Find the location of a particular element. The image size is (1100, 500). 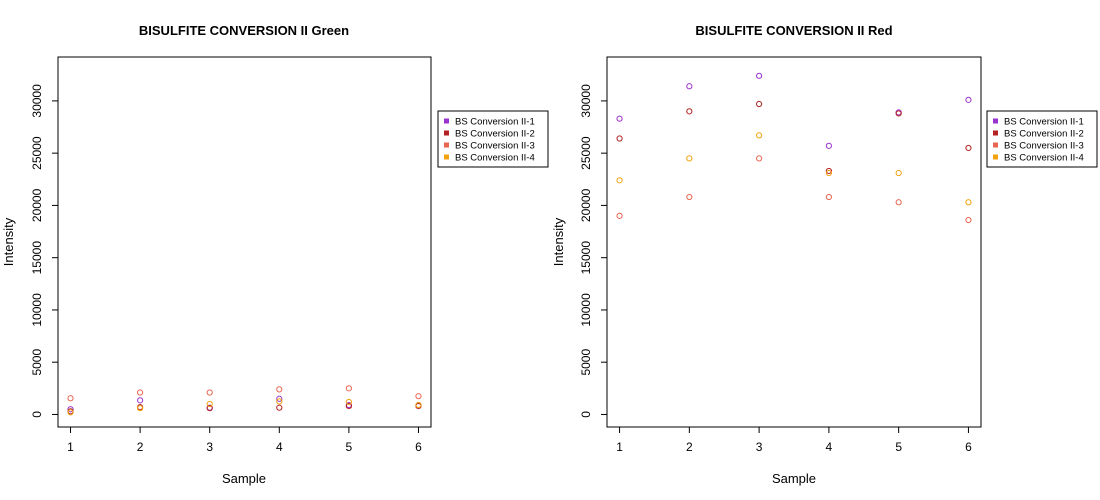

y-tick-label: 25000 is located at coordinates (586, 153).